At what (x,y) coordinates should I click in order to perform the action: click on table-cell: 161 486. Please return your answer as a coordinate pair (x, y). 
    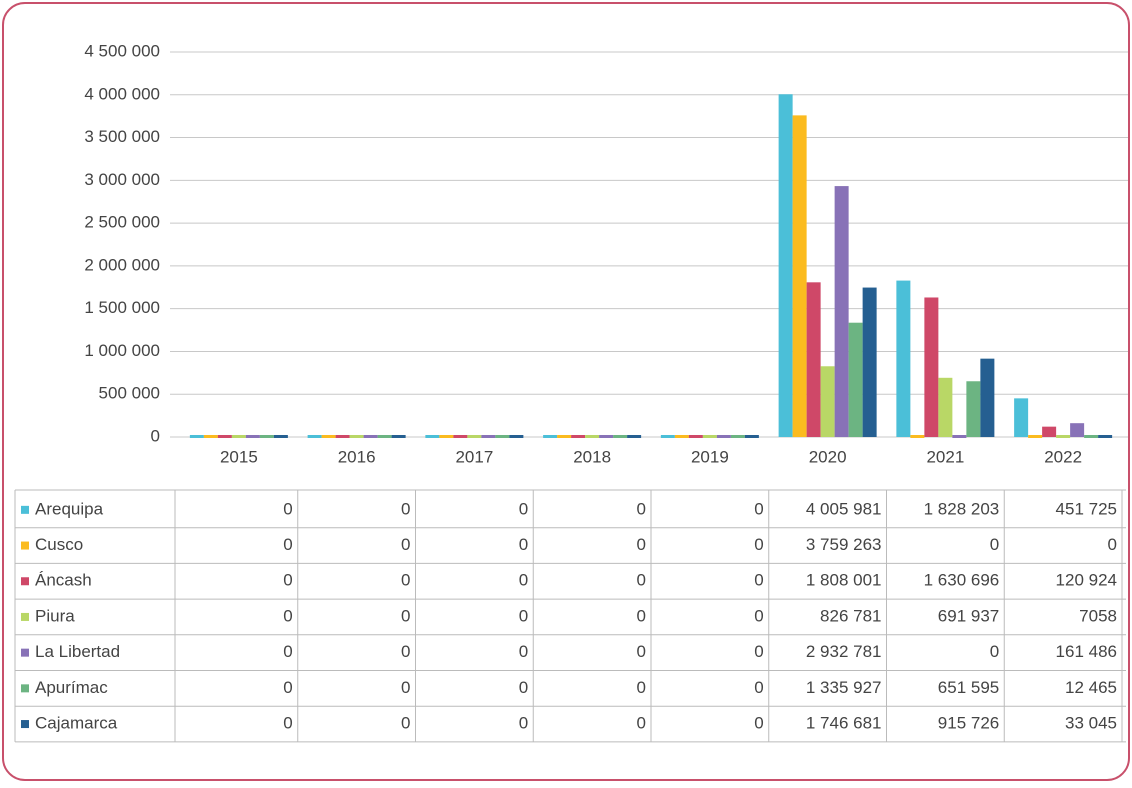
    Looking at the image, I should click on (1086, 651).